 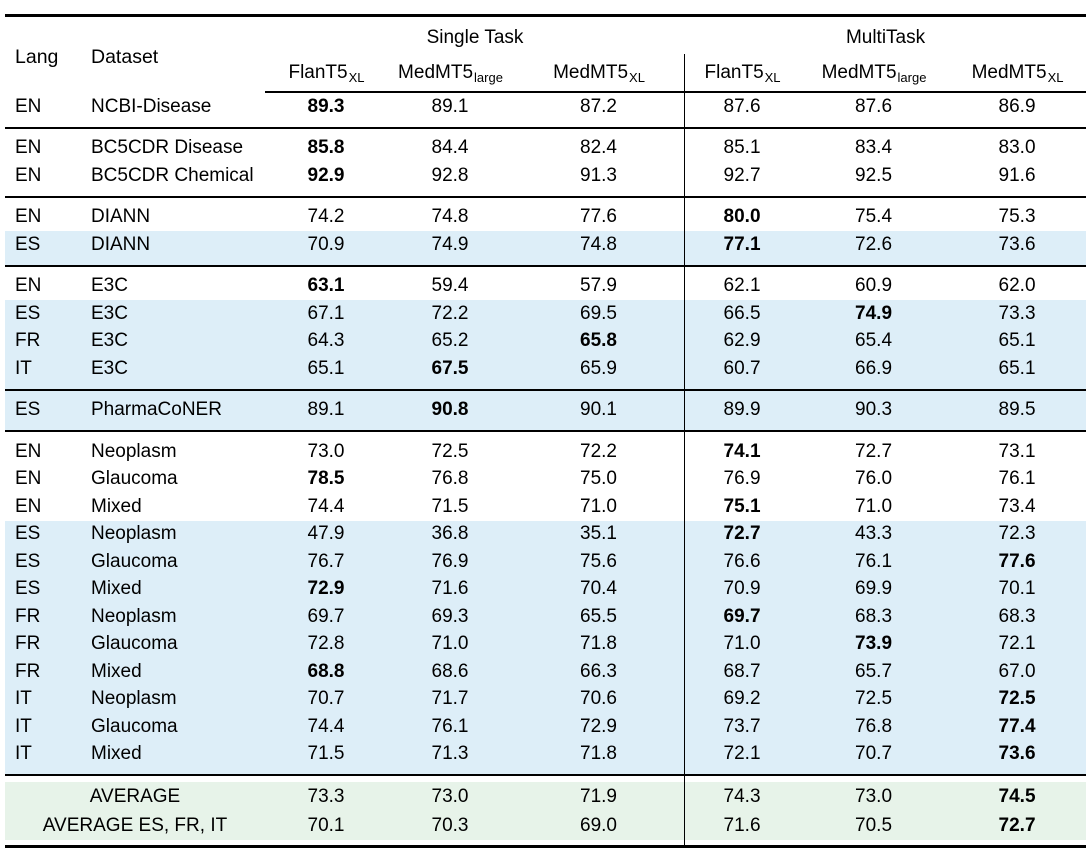 I want to click on score-cell: 73.6, so click(x=1017, y=248).